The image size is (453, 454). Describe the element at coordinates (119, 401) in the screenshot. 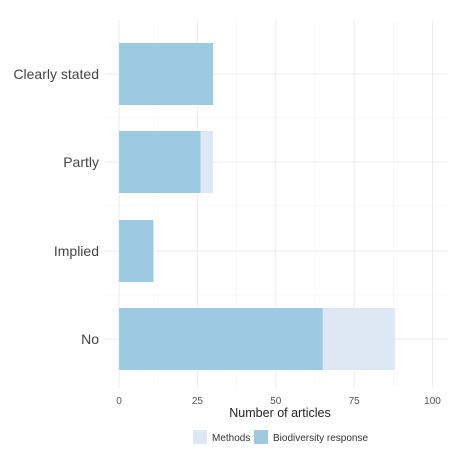

I see `x-tick-label: 0` at that location.